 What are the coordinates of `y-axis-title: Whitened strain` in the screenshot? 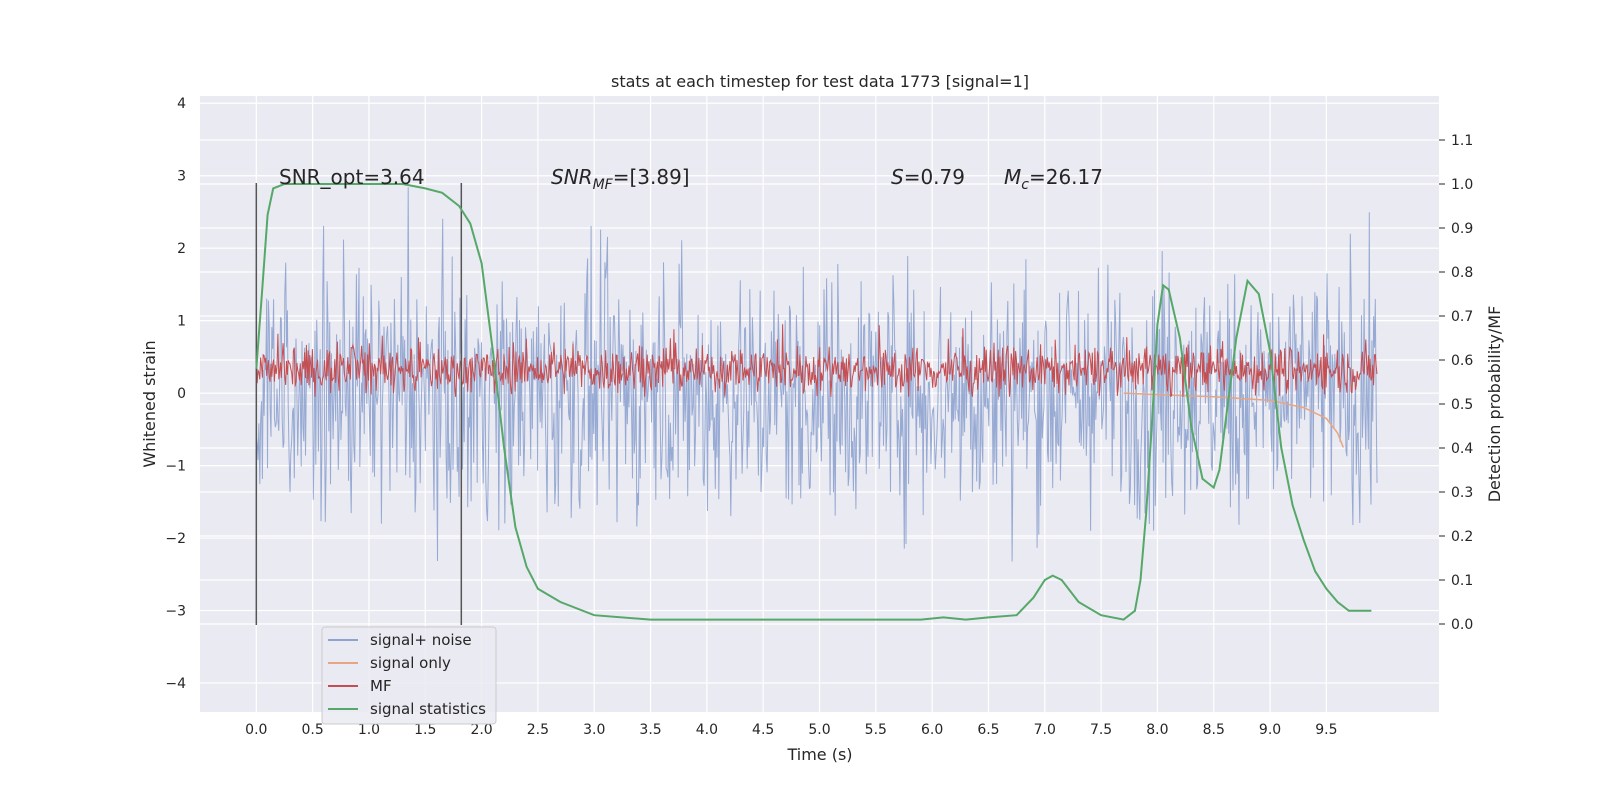 It's located at (149, 403).